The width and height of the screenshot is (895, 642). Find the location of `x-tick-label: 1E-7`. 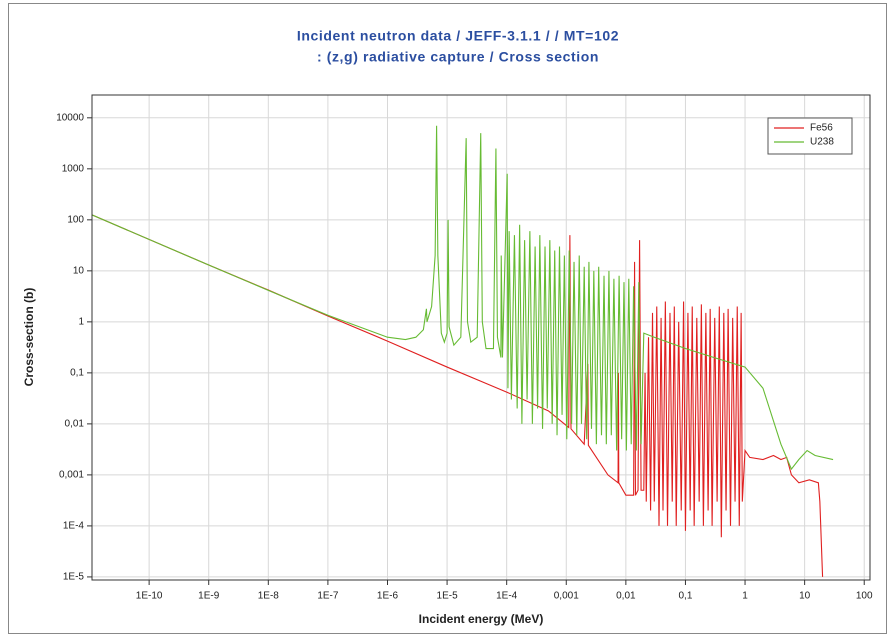

x-tick-label: 1E-7 is located at coordinates (328, 596).